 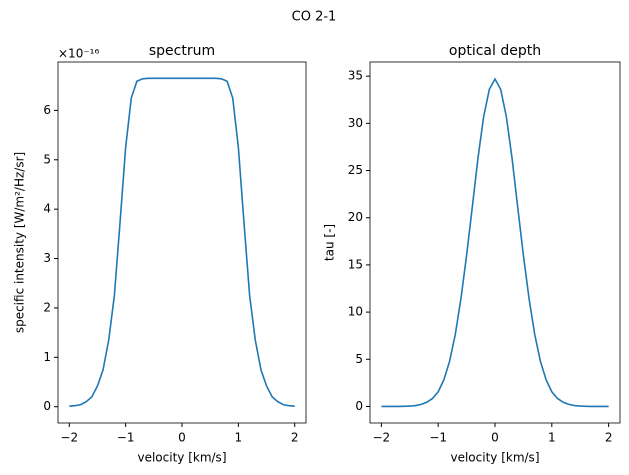 What do you see at coordinates (355, 264) in the screenshot?
I see `y-tick-label: 15` at bounding box center [355, 264].